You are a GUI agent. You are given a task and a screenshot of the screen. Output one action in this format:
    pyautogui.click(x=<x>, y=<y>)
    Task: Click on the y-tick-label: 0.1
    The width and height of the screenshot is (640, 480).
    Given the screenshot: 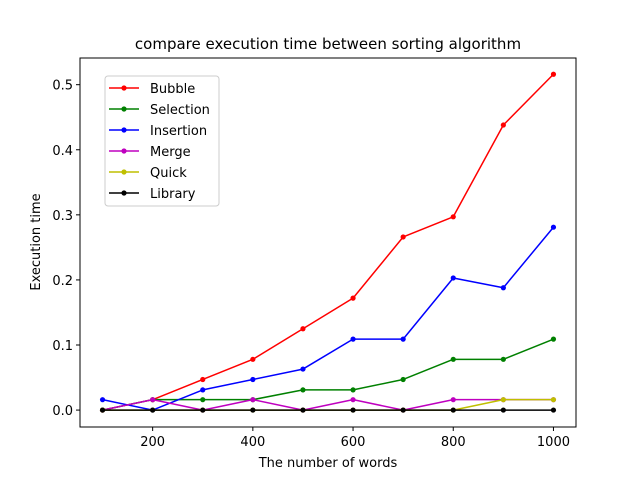 What is the action you would take?
    pyautogui.click(x=62, y=346)
    